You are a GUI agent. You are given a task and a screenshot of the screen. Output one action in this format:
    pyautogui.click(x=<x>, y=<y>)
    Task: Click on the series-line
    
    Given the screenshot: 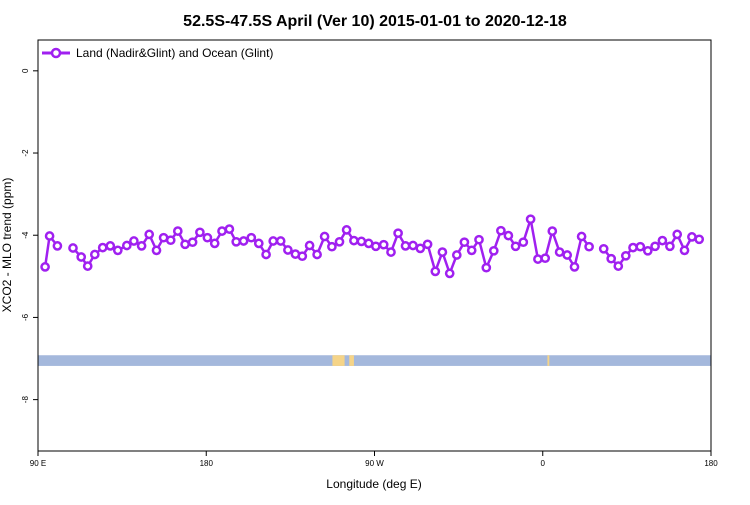 What is the action you would take?
    pyautogui.click(x=51, y=251)
    